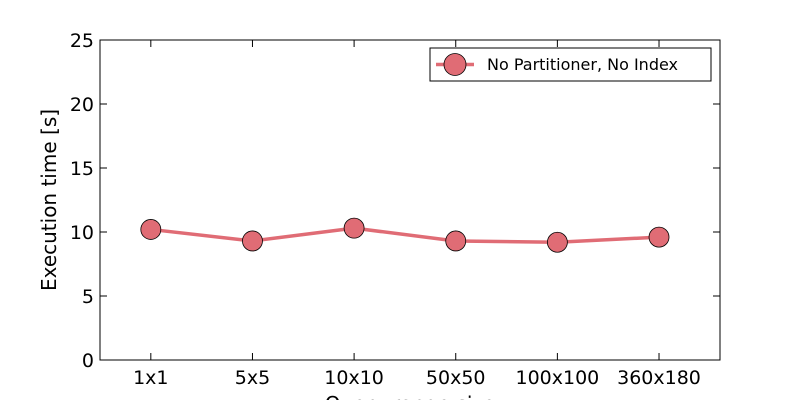 This screenshot has width=800, height=400. Describe the element at coordinates (82, 105) in the screenshot. I see `y-tick-label: 20` at that location.